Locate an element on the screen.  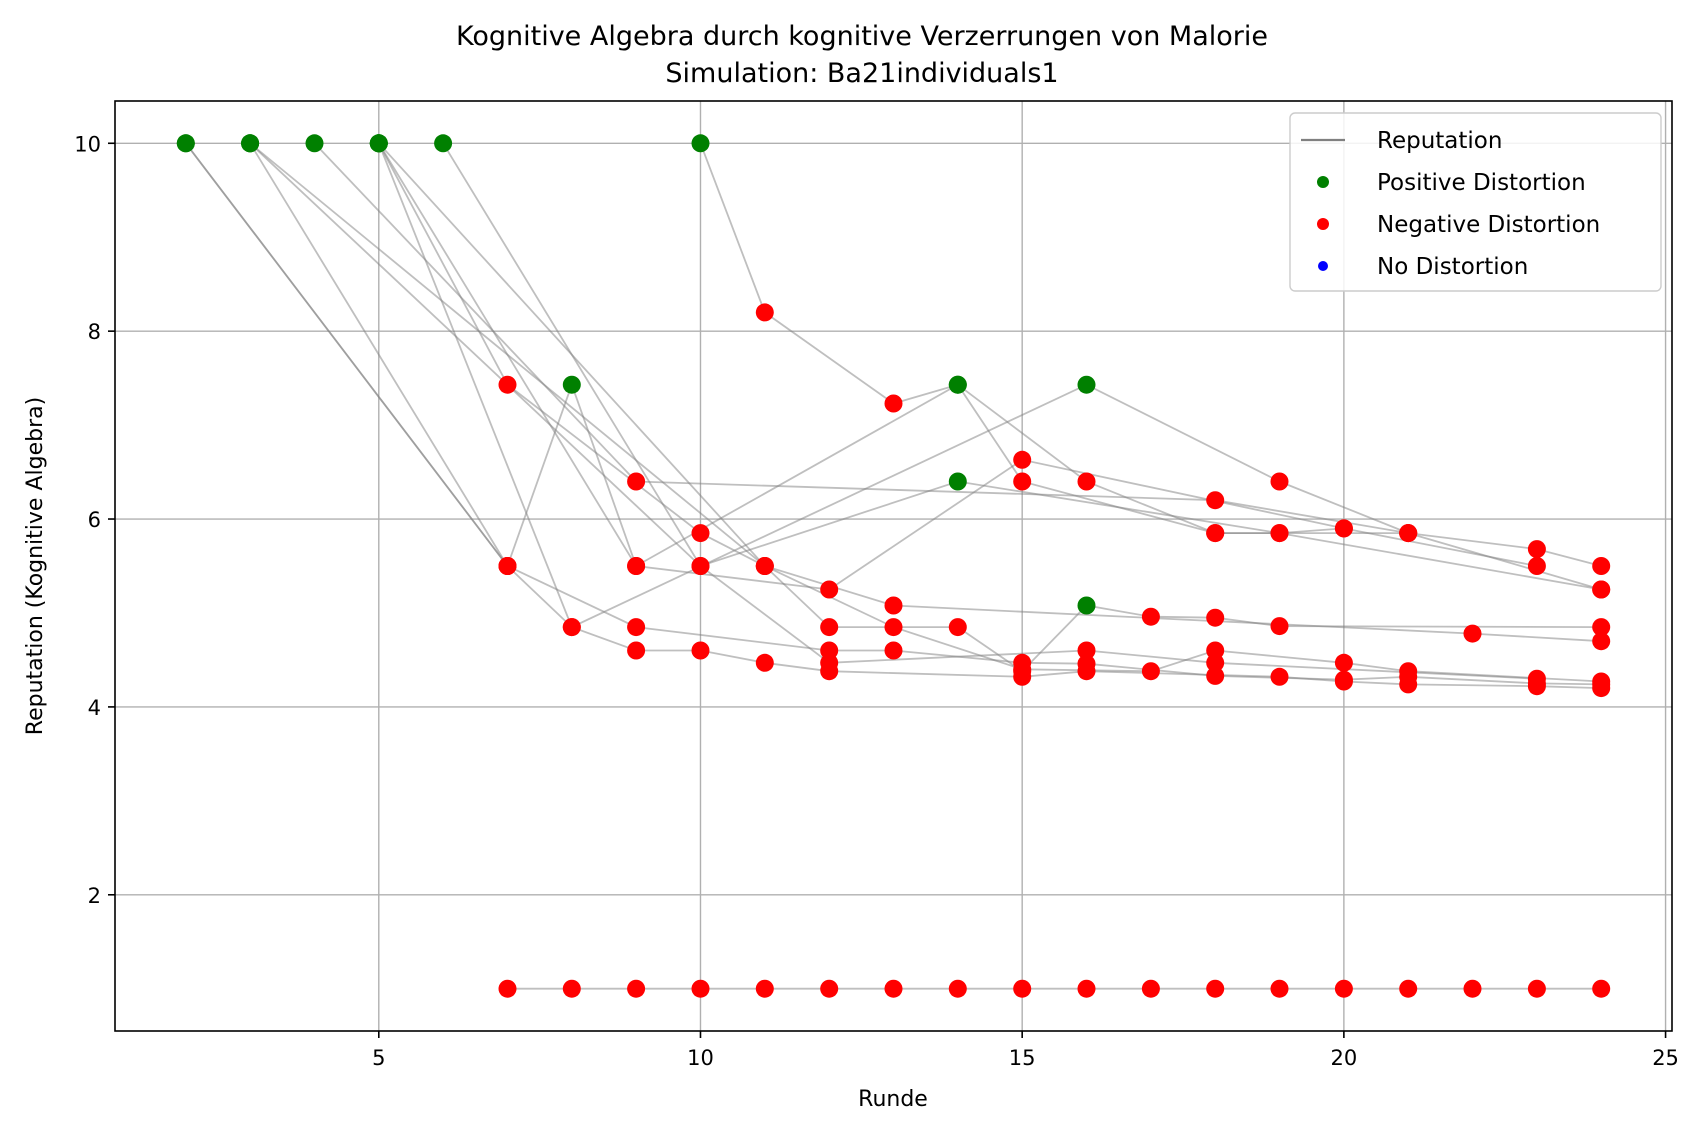
legend-label: No Distortion is located at coordinates (1452, 267).